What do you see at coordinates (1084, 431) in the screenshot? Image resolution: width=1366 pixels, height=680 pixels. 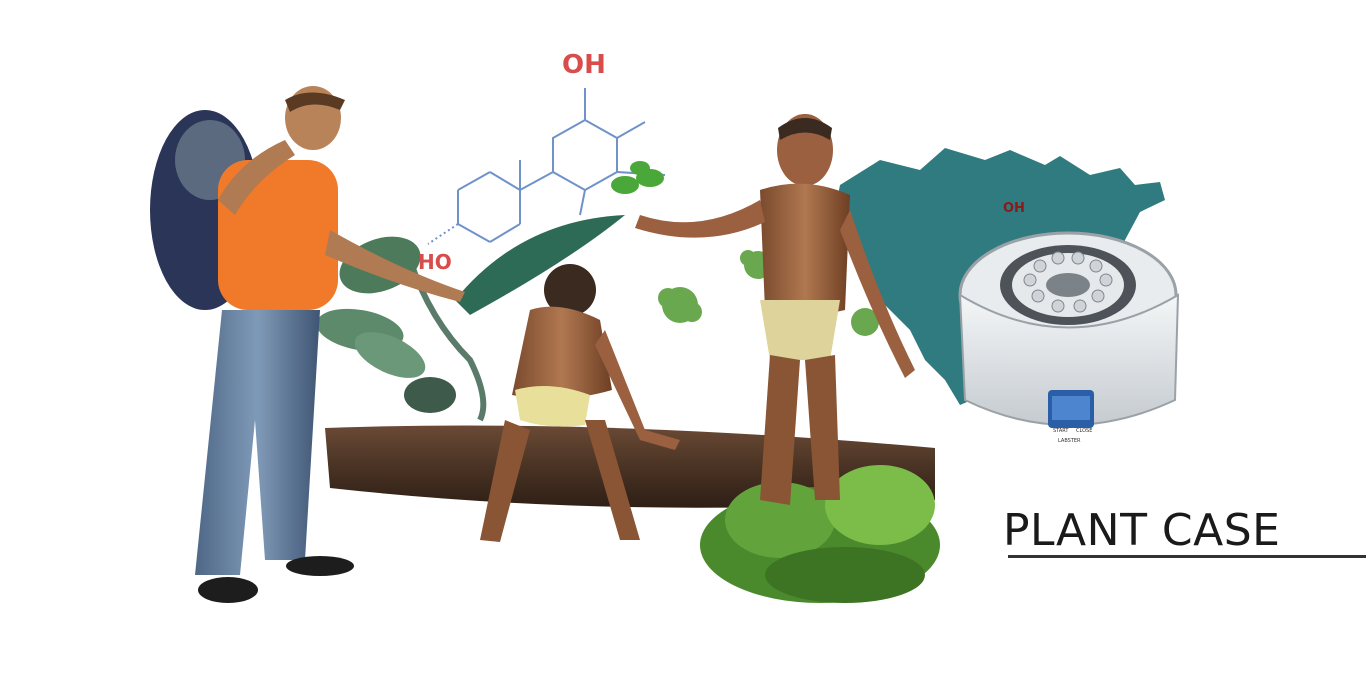 I see `centrifuge-close-label: CLOSE` at bounding box center [1084, 431].